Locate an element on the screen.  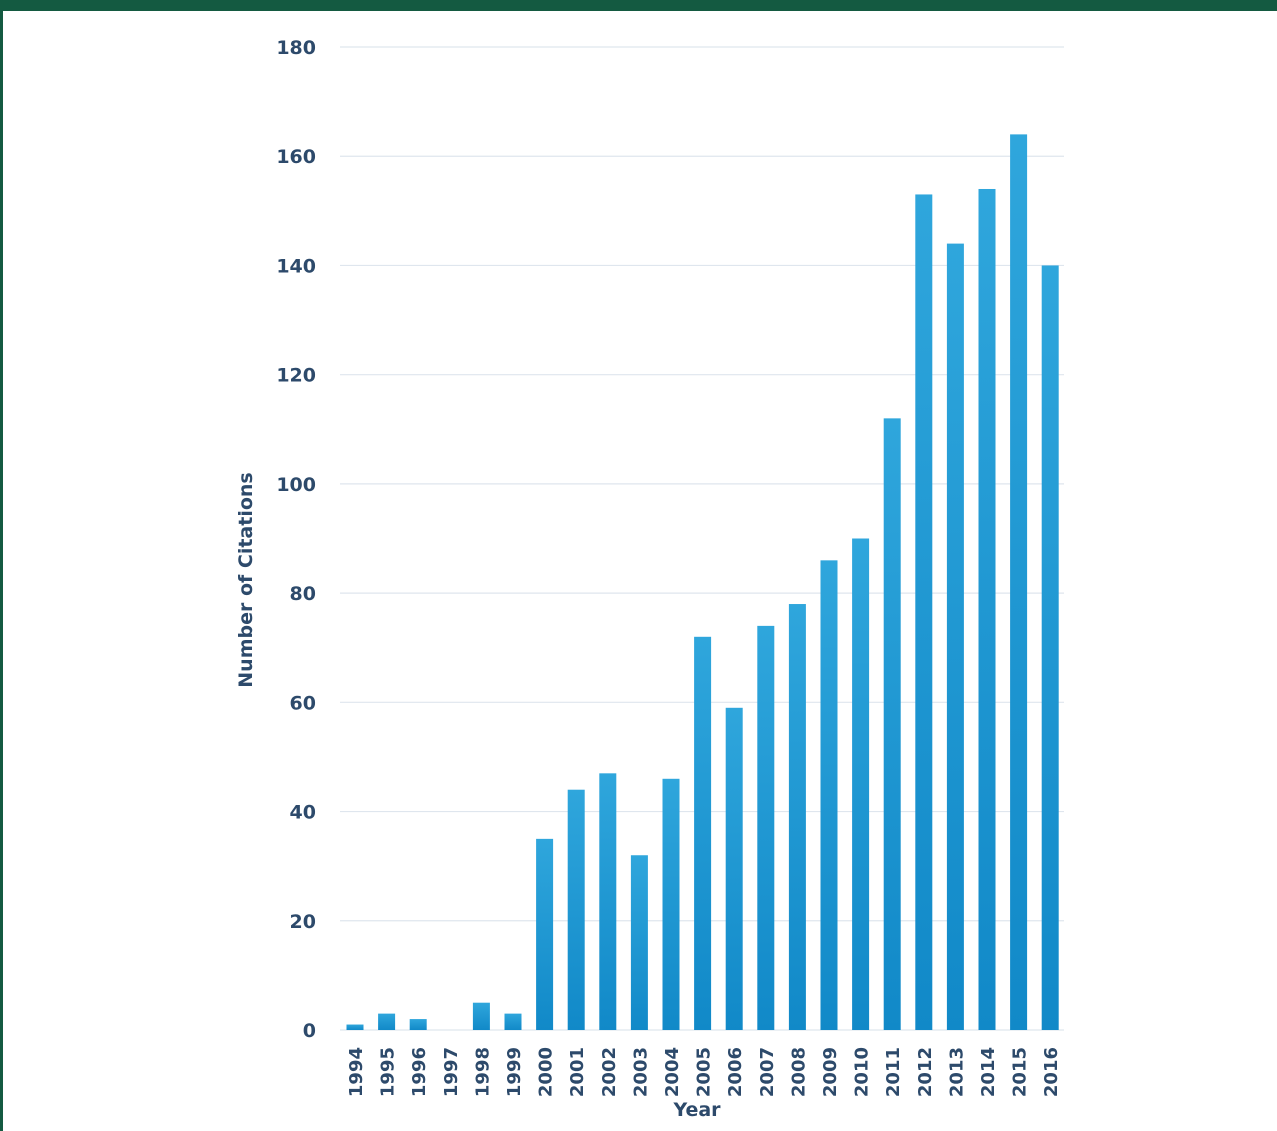
x-tick-label: 2011 is located at coordinates (893, 1072).